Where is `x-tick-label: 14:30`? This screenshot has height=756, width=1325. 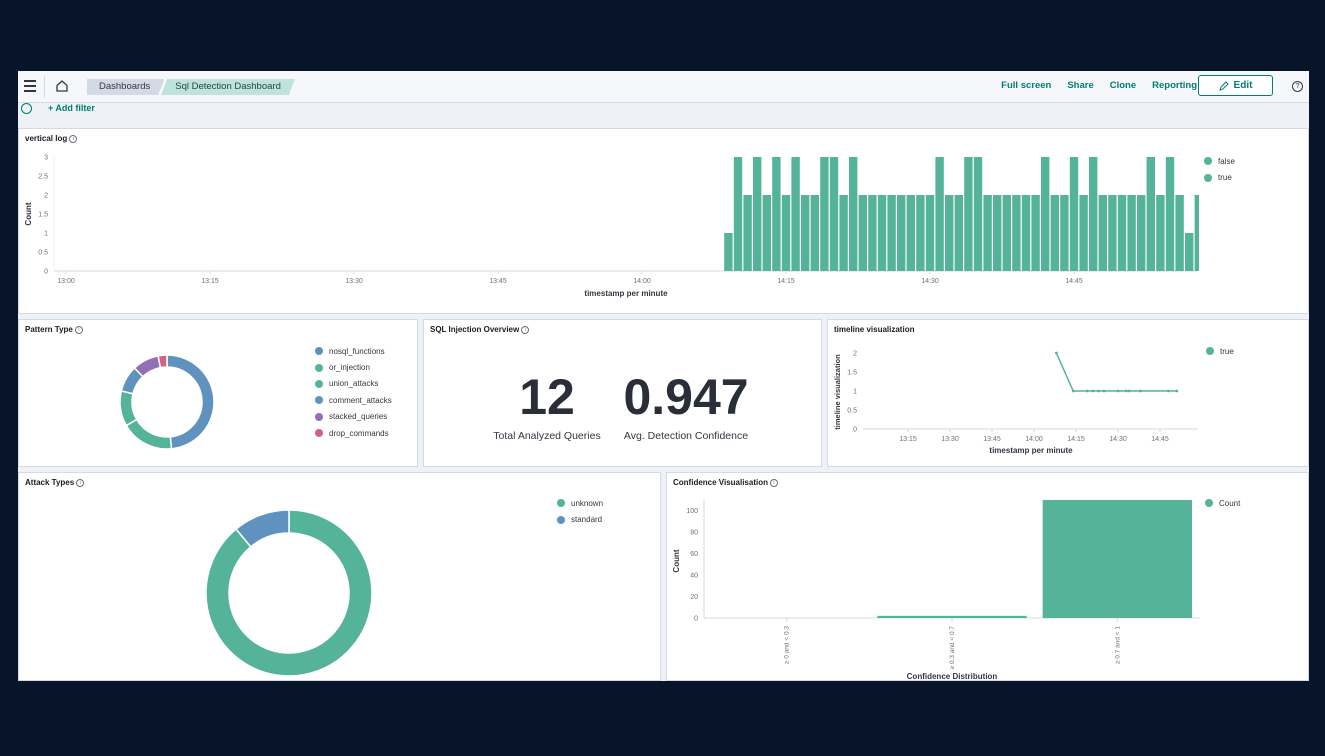
x-tick-label: 14:30 is located at coordinates (1118, 439).